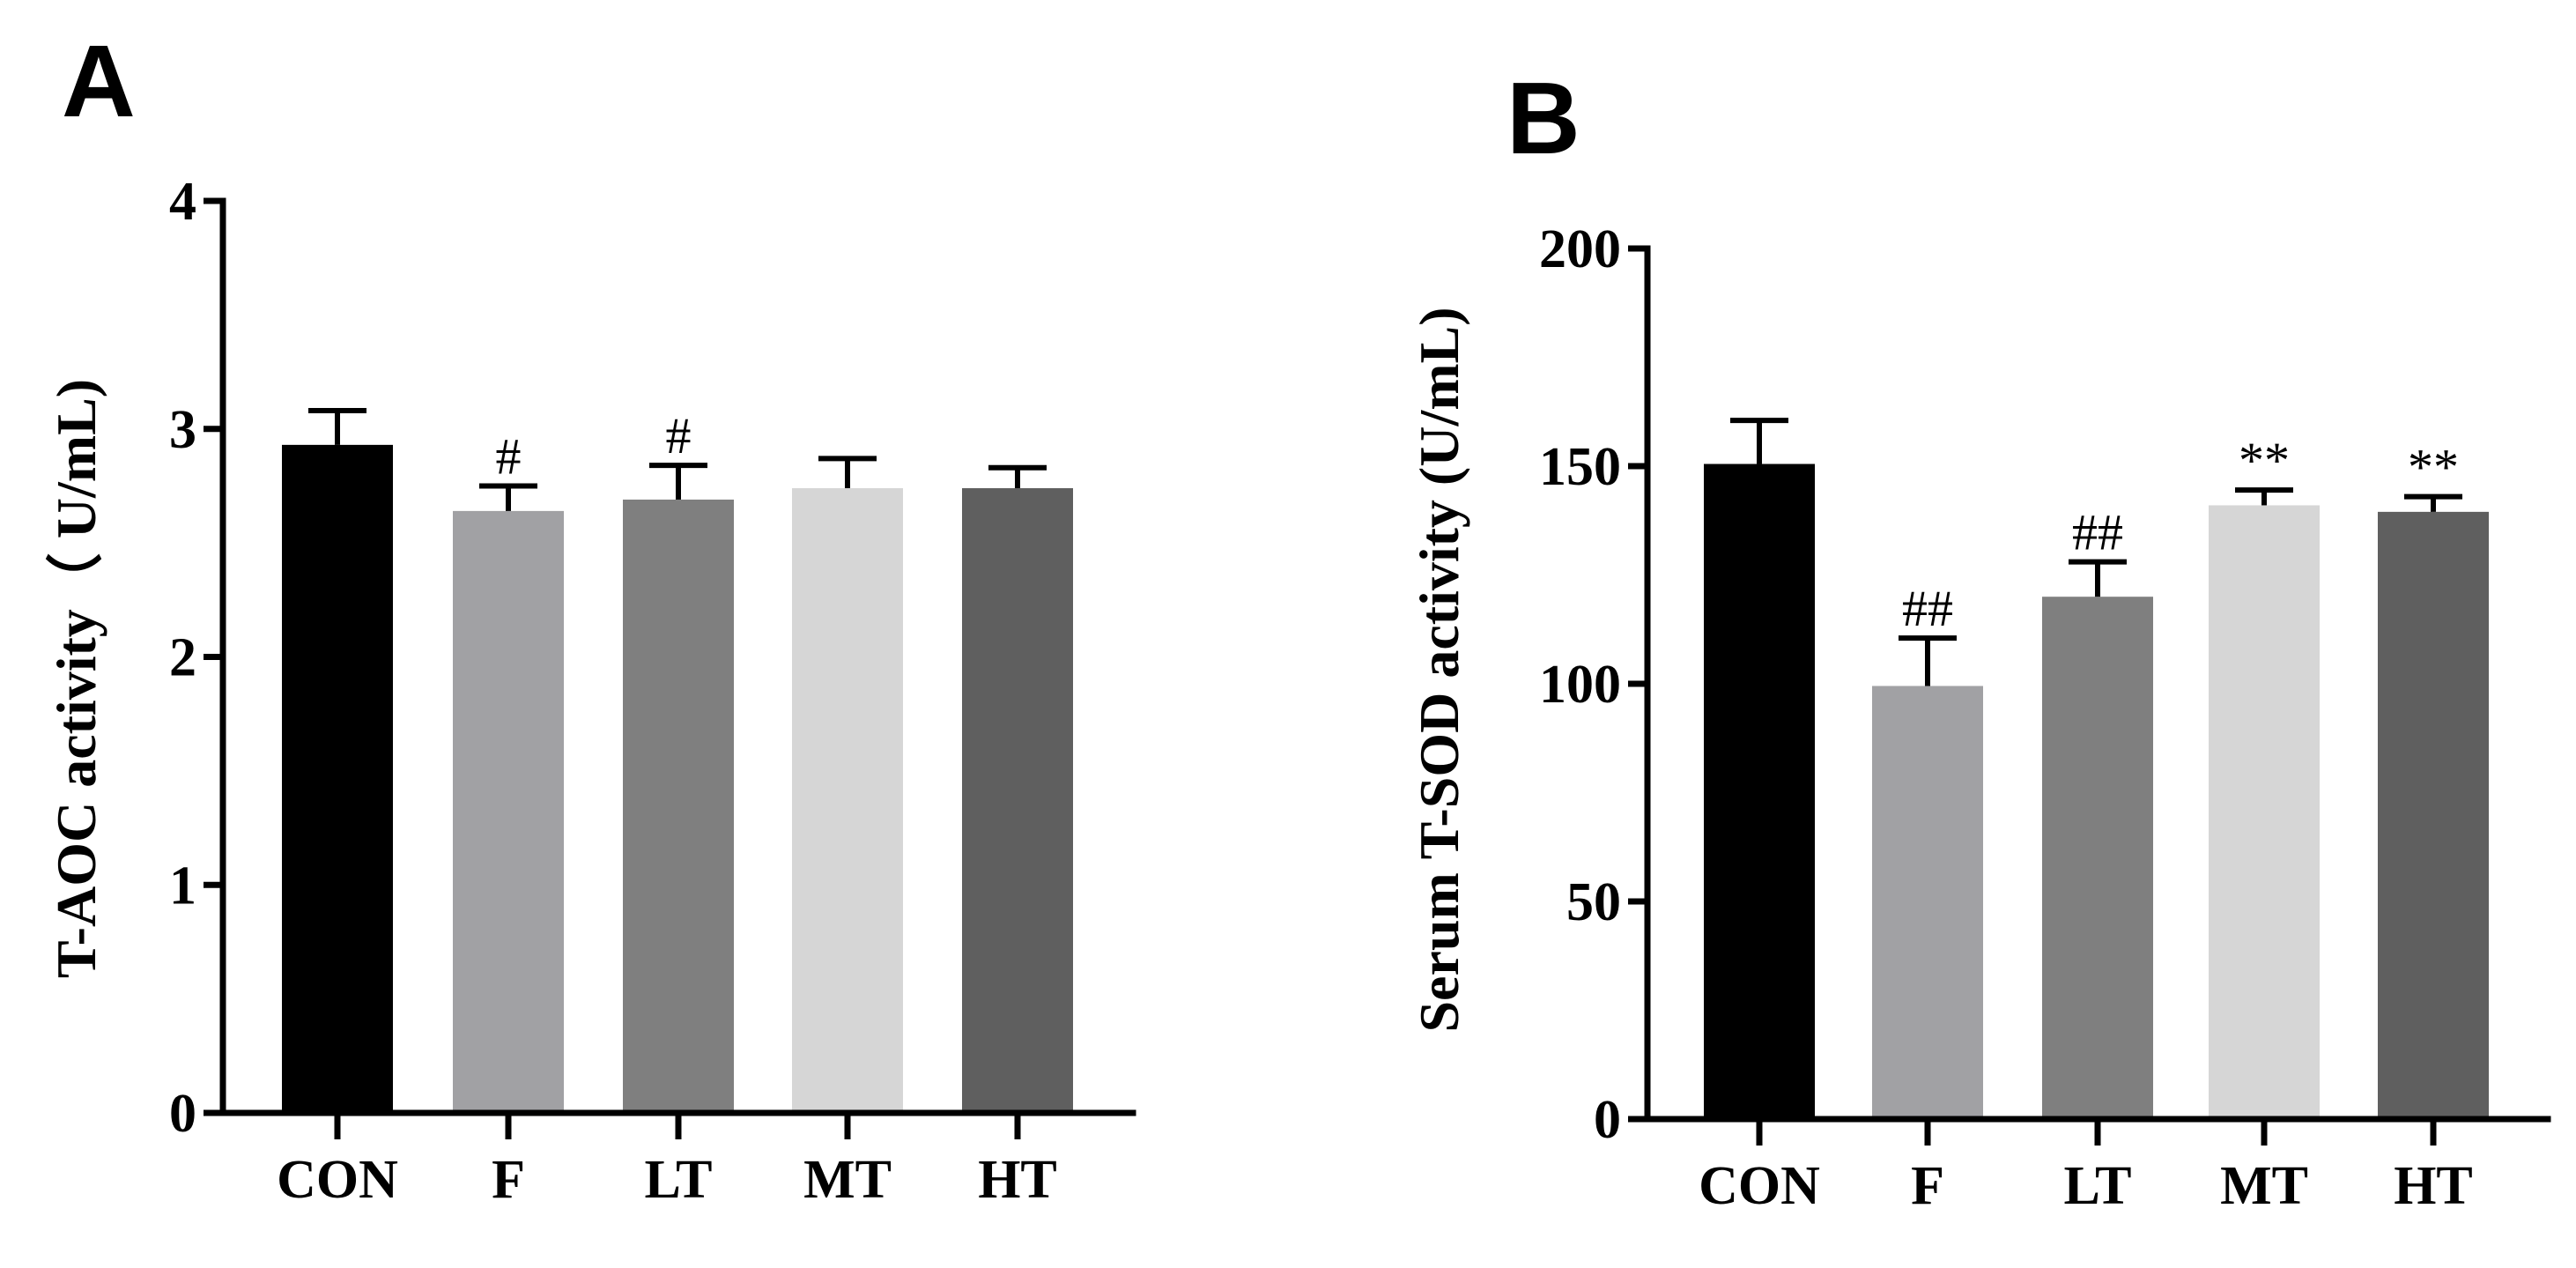 Image resolution: width=2576 pixels, height=1268 pixels. What do you see at coordinates (509, 812) in the screenshot?
I see `panel-a-bar-f` at bounding box center [509, 812].